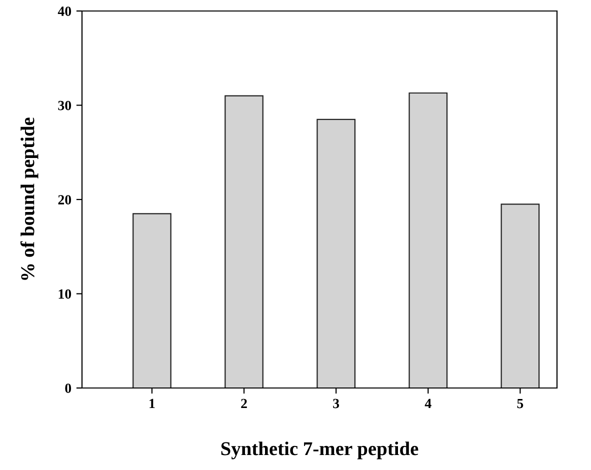 This screenshot has width=591, height=470. I want to click on x-tick-label: 4, so click(428, 403).